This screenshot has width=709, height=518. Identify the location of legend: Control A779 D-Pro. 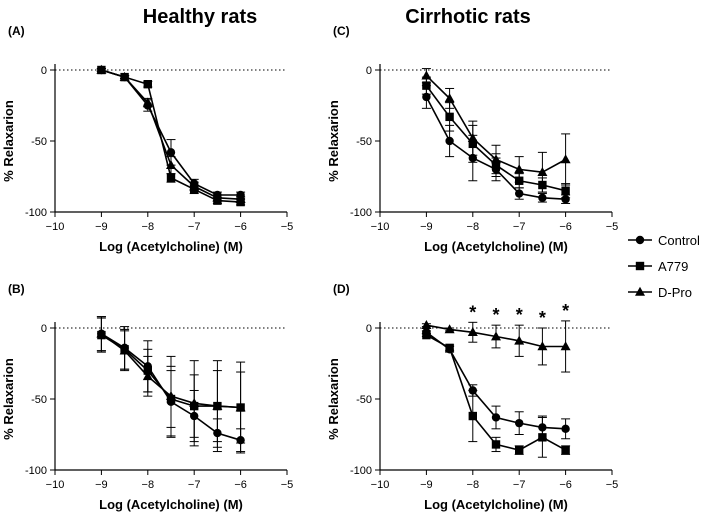
(664, 266).